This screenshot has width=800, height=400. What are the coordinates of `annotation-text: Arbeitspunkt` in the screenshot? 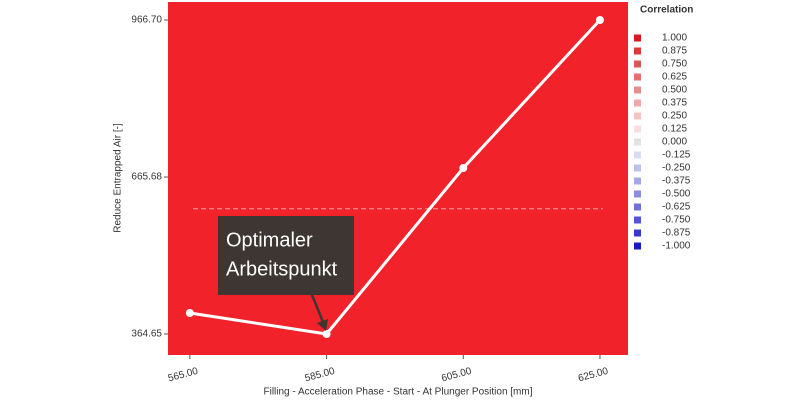 It's located at (282, 269).